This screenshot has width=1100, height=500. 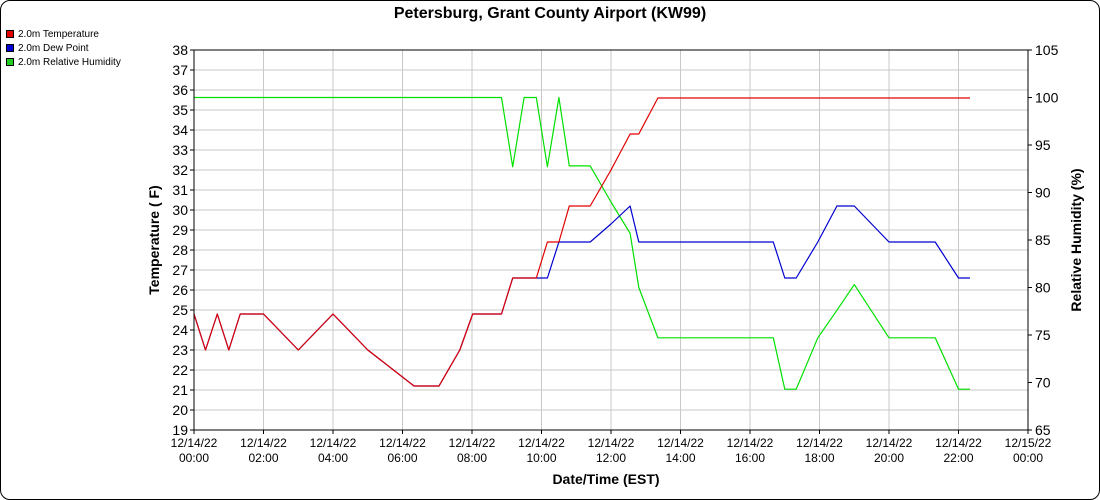 What do you see at coordinates (263, 458) in the screenshot?
I see `x-tick-time: 02:00` at bounding box center [263, 458].